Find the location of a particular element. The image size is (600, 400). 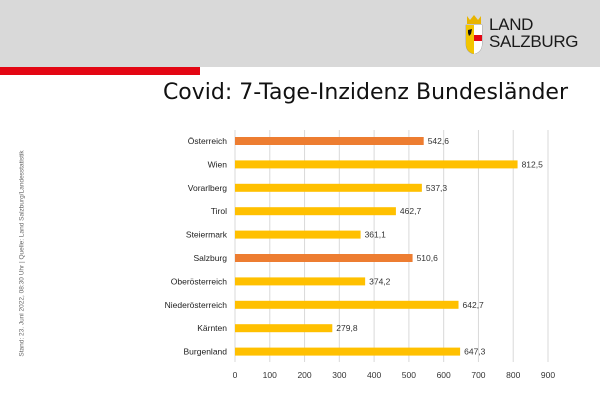

value-label: 537,3 is located at coordinates (437, 188).